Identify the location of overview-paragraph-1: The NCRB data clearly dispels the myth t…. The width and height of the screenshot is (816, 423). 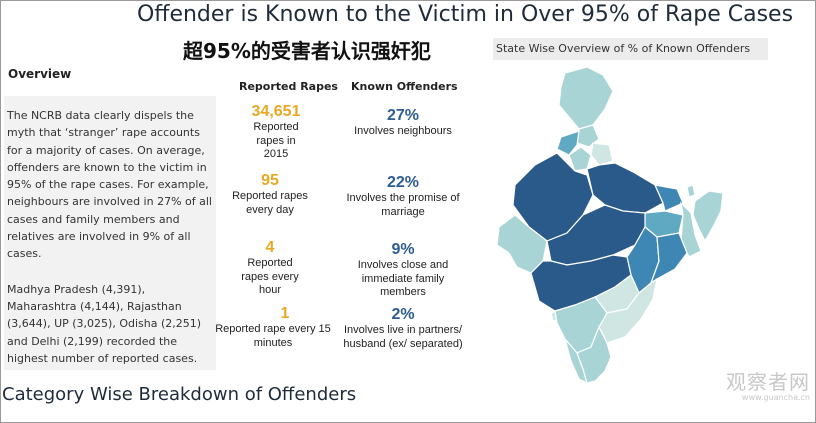
(109, 185).